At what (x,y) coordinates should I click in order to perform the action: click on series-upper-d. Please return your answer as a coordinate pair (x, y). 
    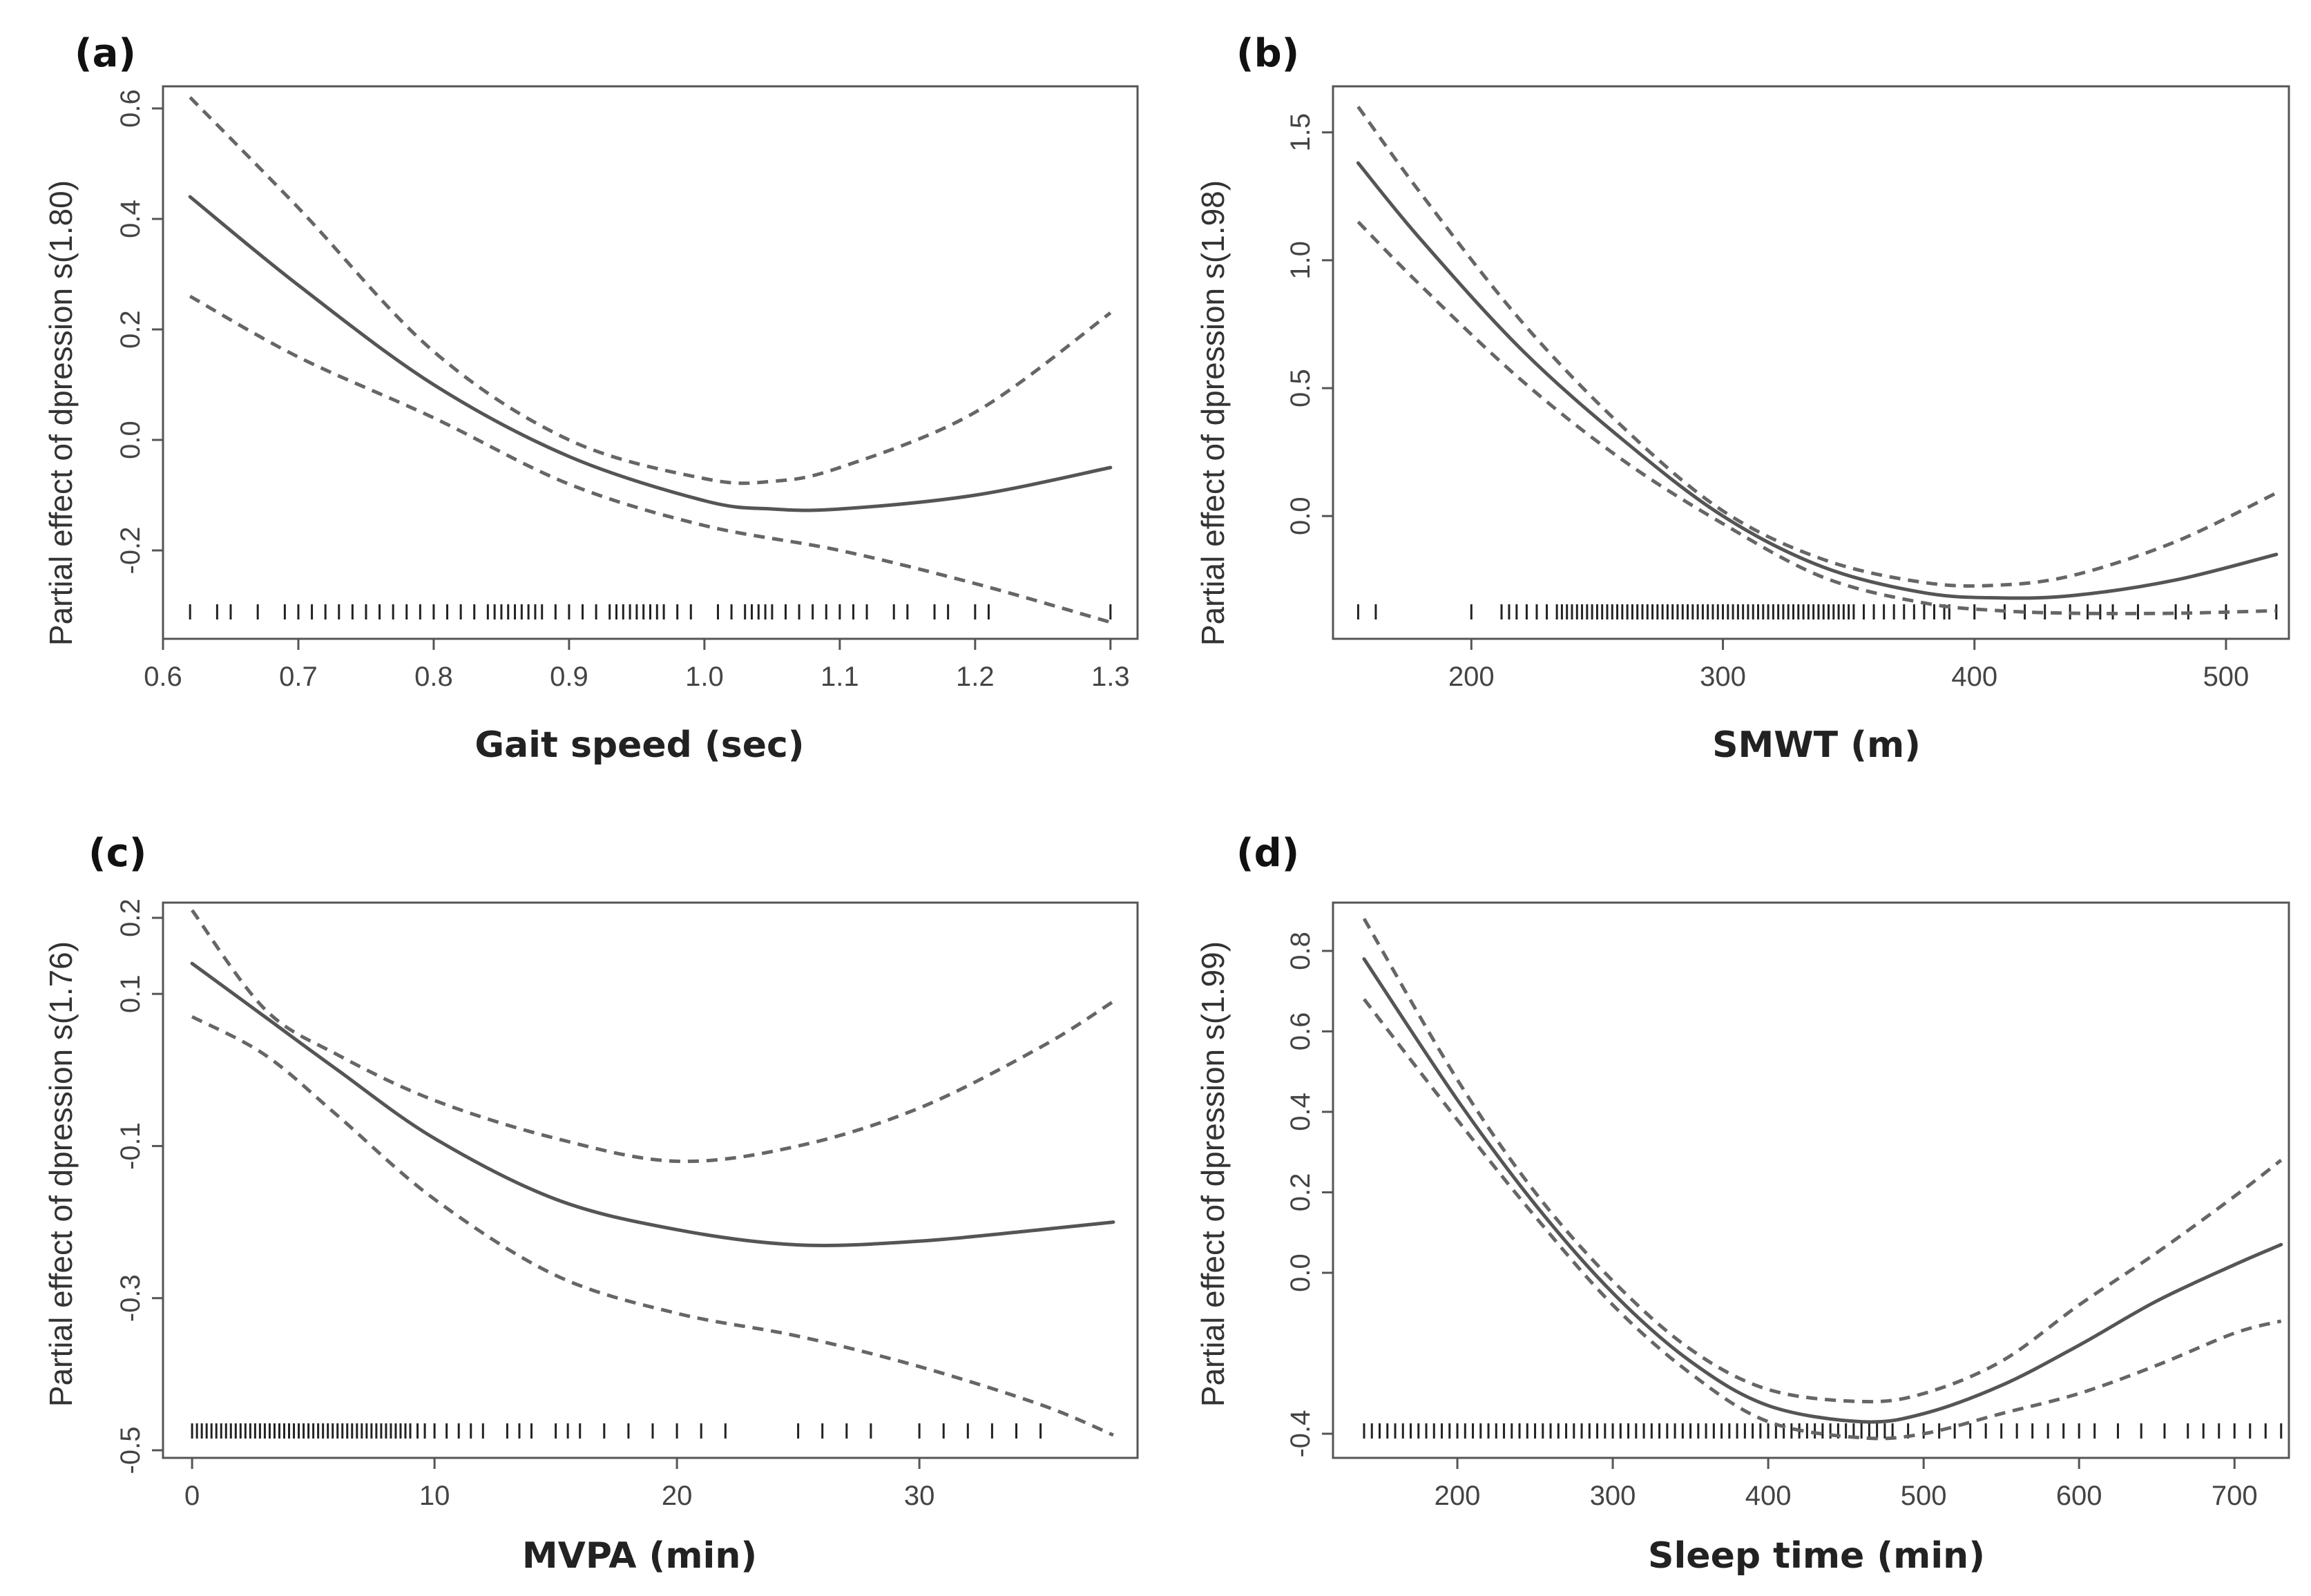
    Looking at the image, I should click on (1823, 1161).